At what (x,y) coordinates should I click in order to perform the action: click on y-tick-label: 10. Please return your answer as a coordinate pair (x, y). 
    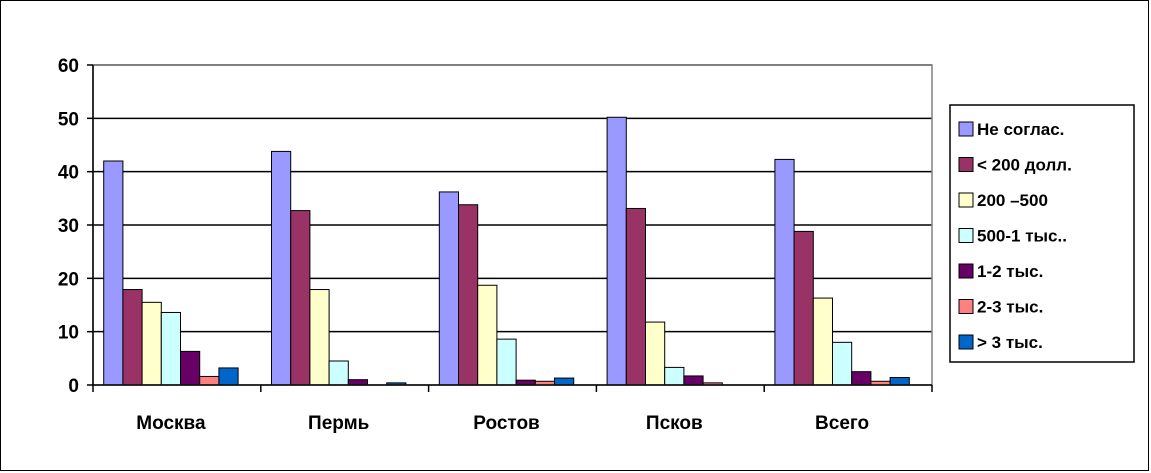
    Looking at the image, I should click on (68, 333).